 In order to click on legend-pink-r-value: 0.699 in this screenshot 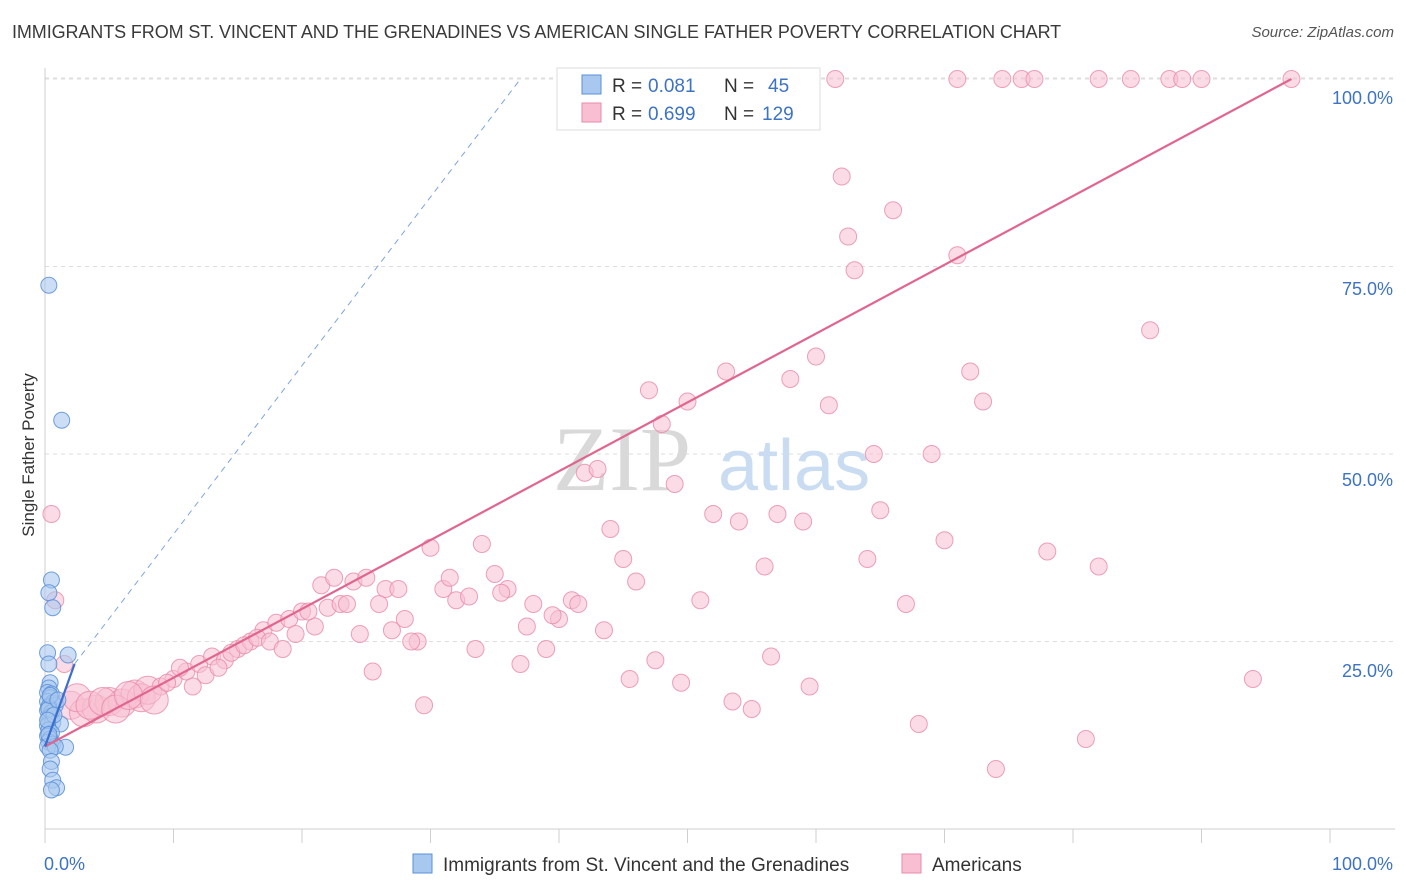, I will do `click(672, 114)`.